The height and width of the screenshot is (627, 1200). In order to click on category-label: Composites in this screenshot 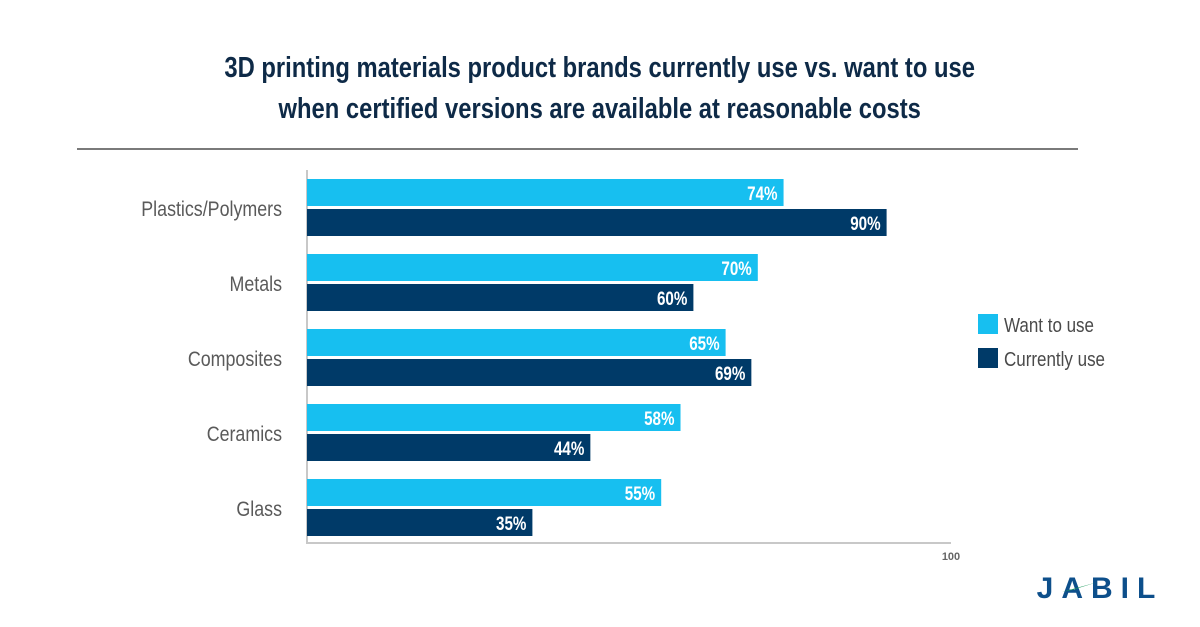, I will do `click(235, 360)`.